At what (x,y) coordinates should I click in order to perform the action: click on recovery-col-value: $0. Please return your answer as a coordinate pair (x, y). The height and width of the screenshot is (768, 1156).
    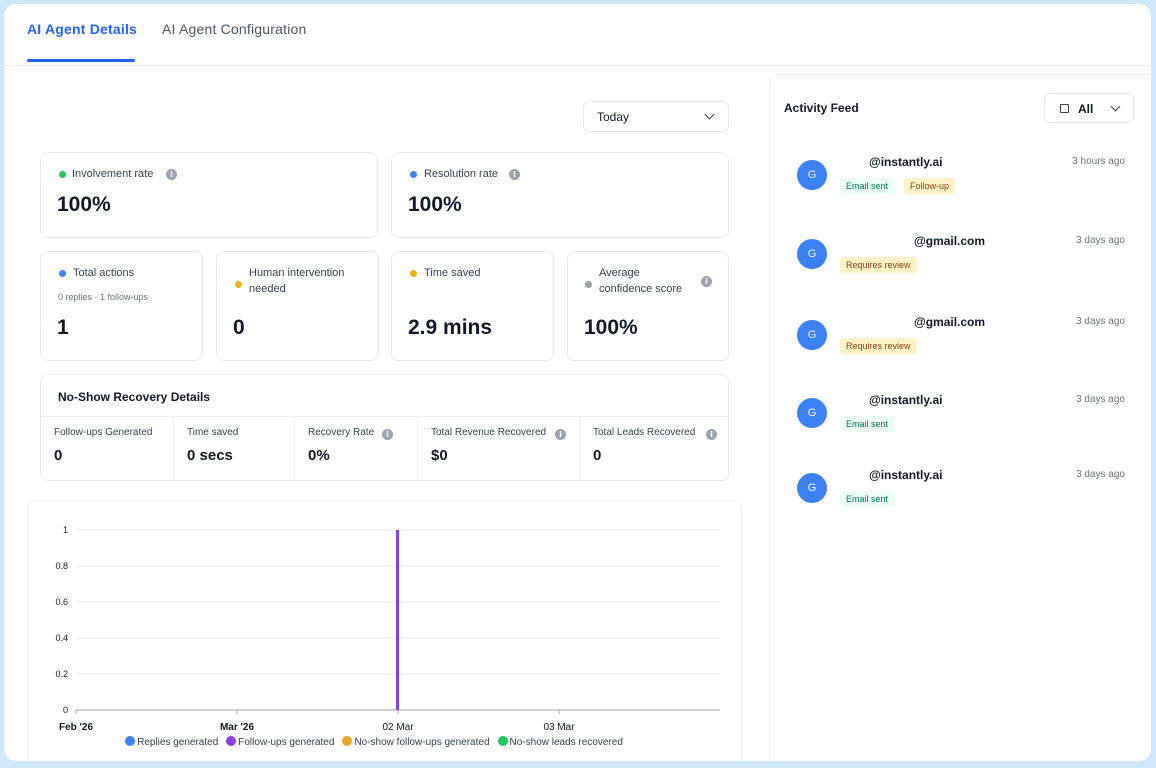
    Looking at the image, I should click on (439, 455).